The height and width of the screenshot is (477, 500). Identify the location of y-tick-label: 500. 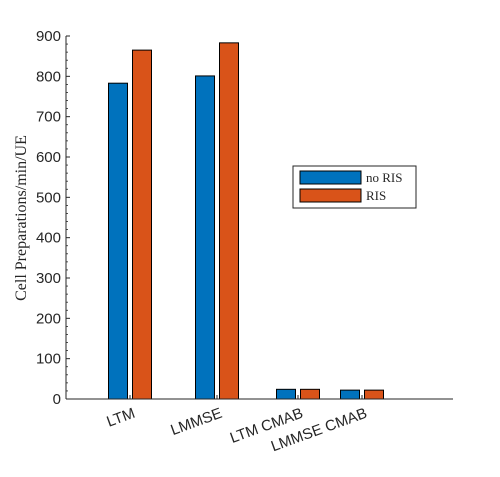
(48, 197).